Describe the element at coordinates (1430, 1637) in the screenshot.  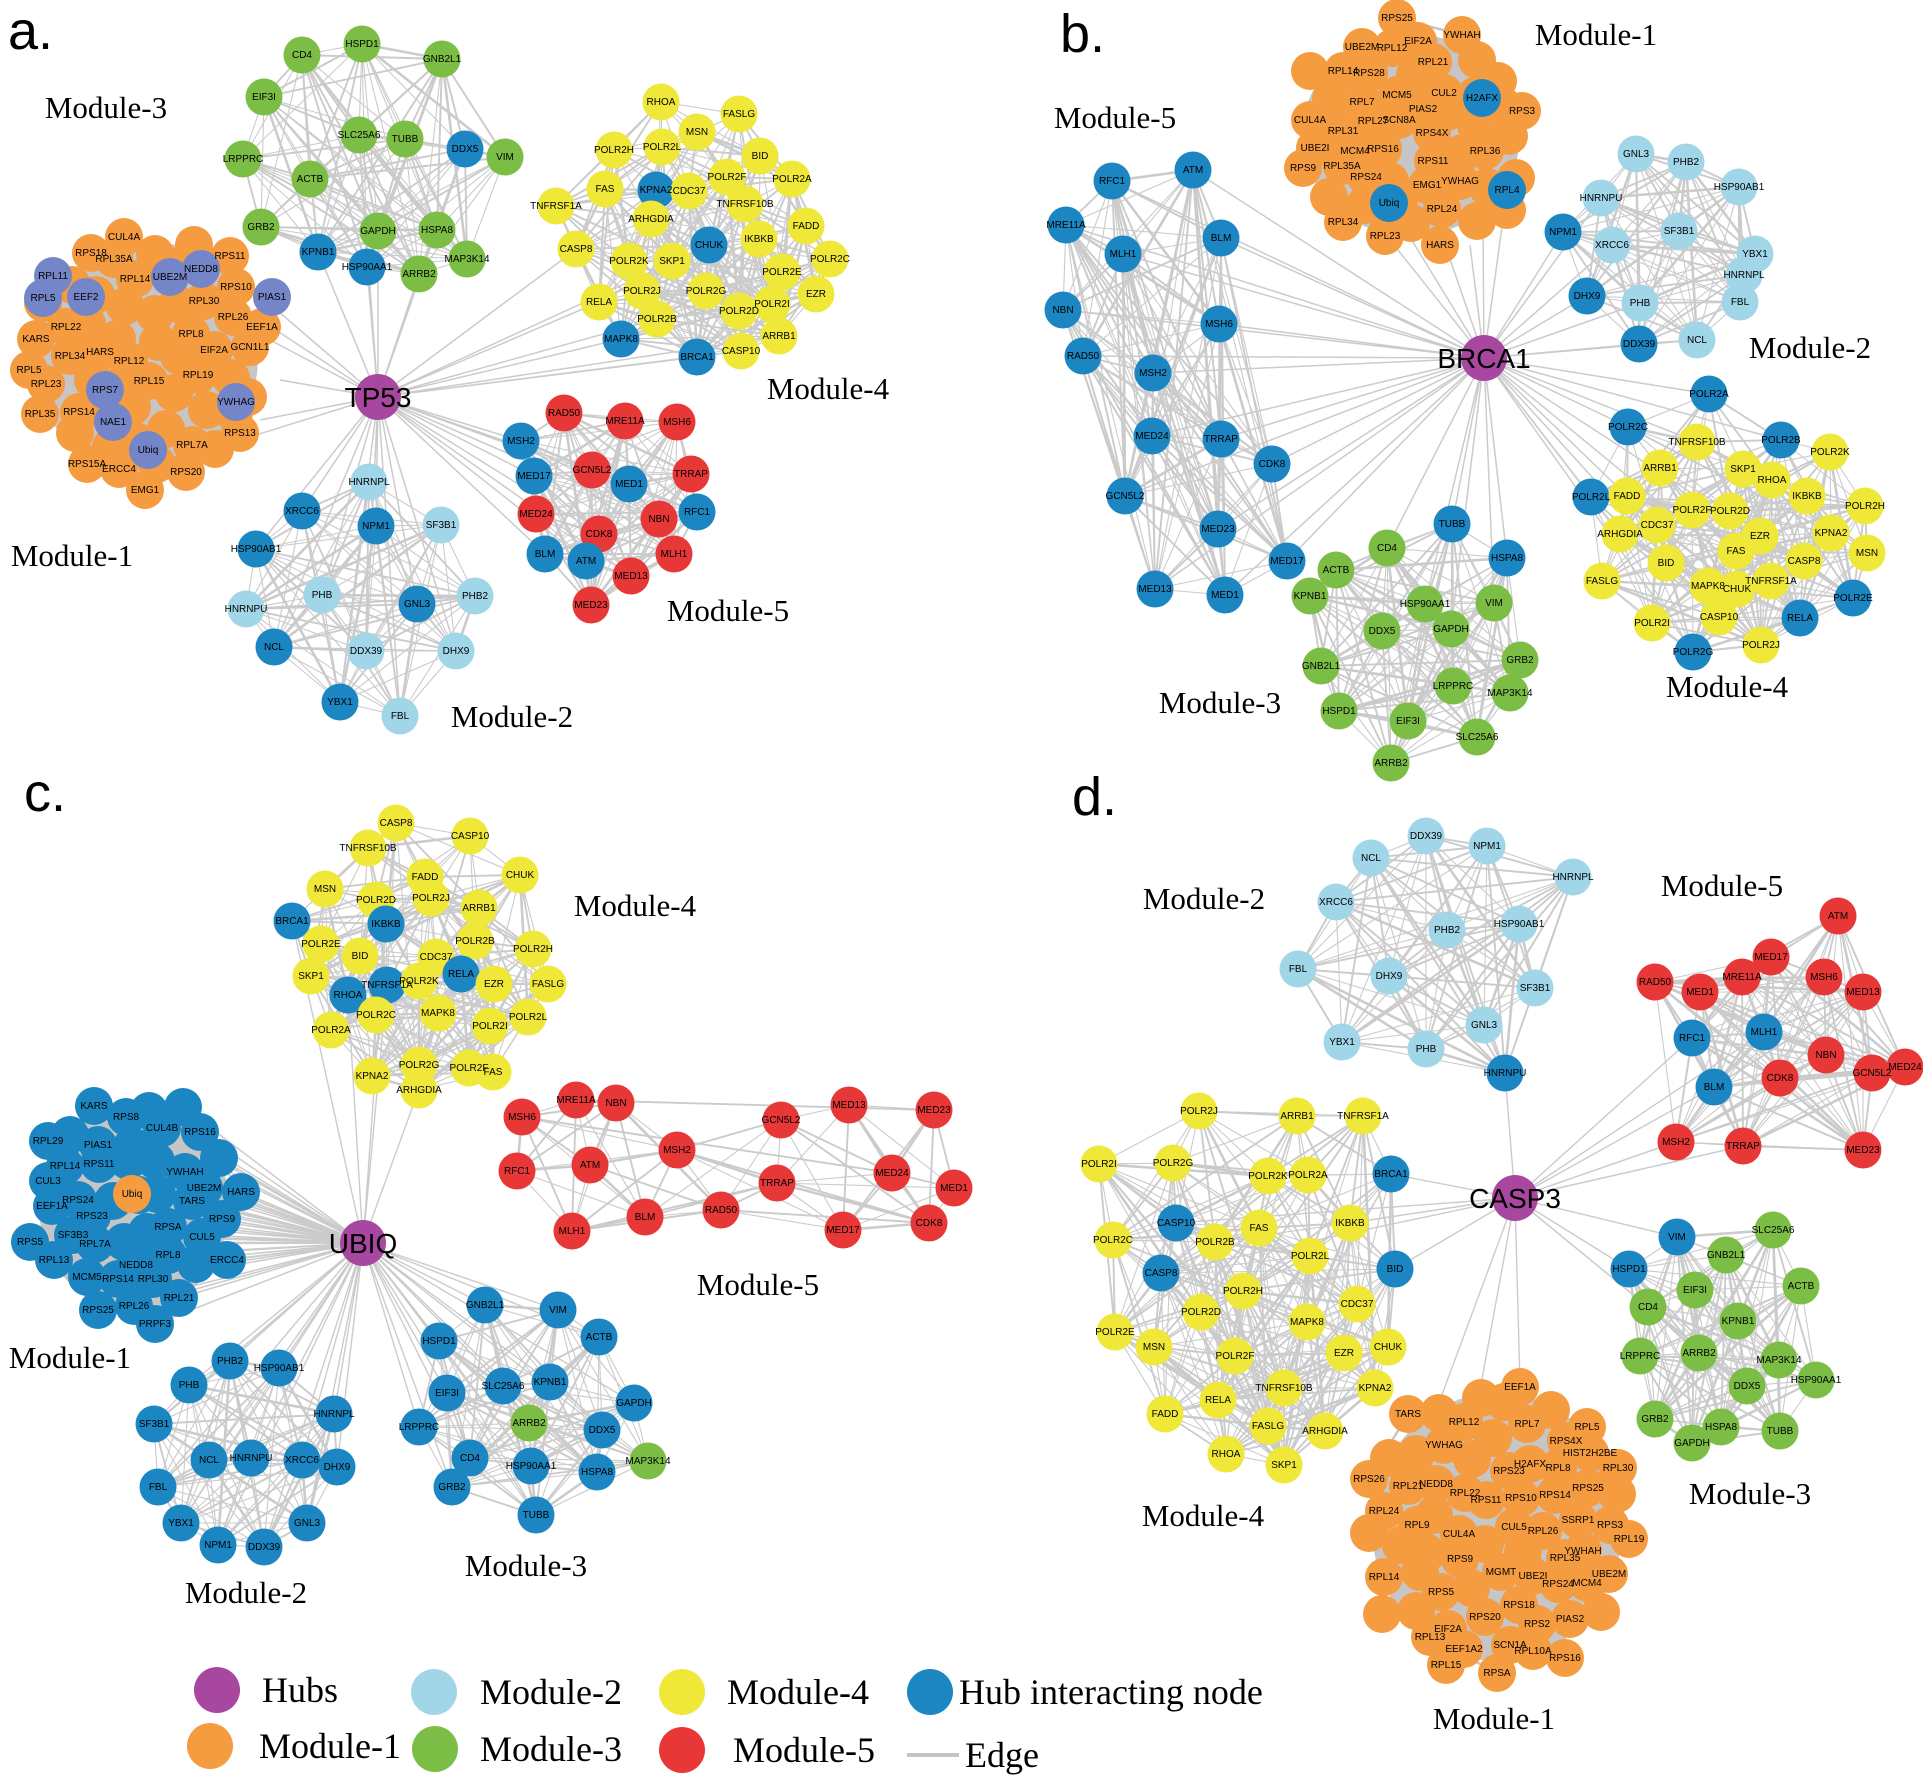
I see `svg-text: RPL13` at that location.